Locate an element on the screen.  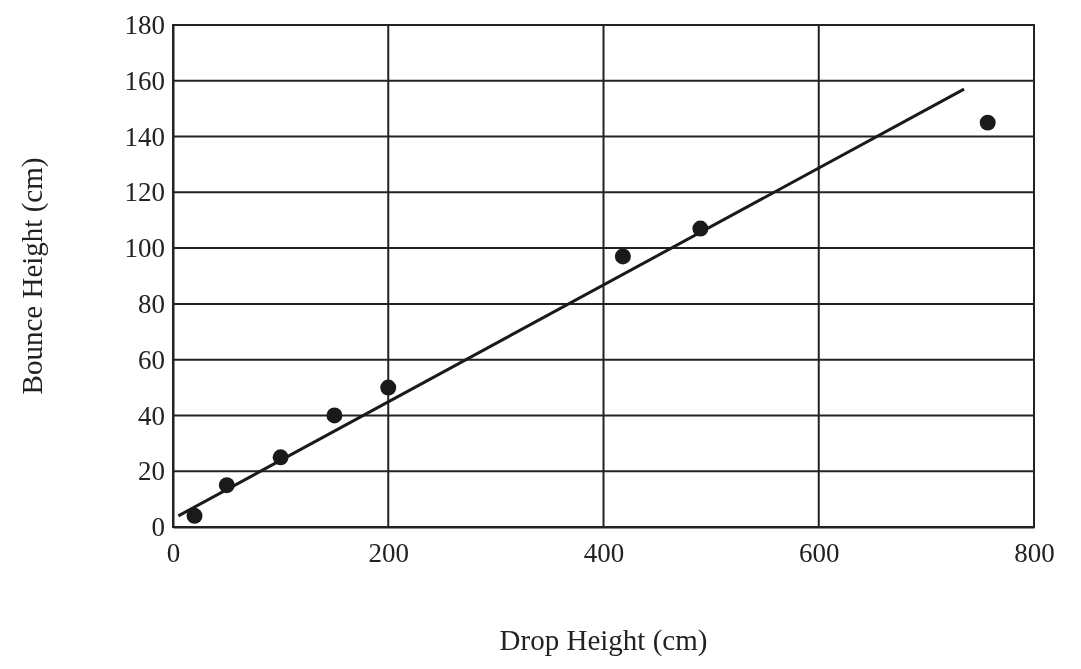
y-tick-label: 180 is located at coordinates (144, 25).